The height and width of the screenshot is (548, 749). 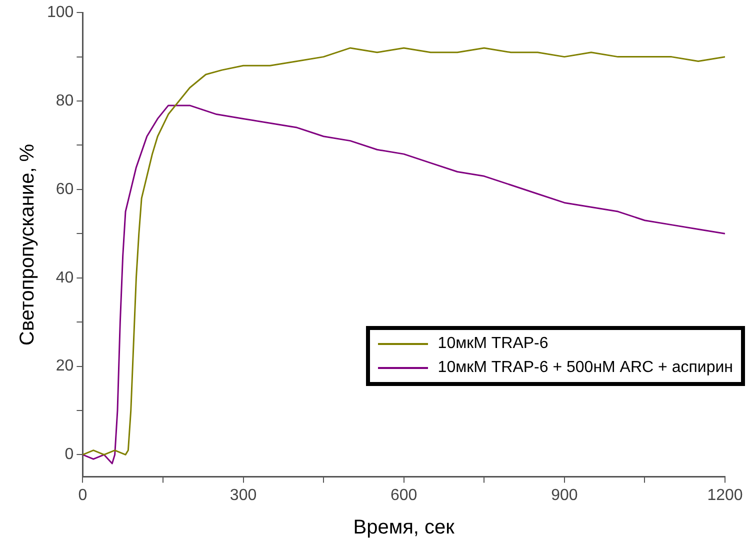 I want to click on y-axis-title: Светопропускание, %, so click(x=27, y=245).